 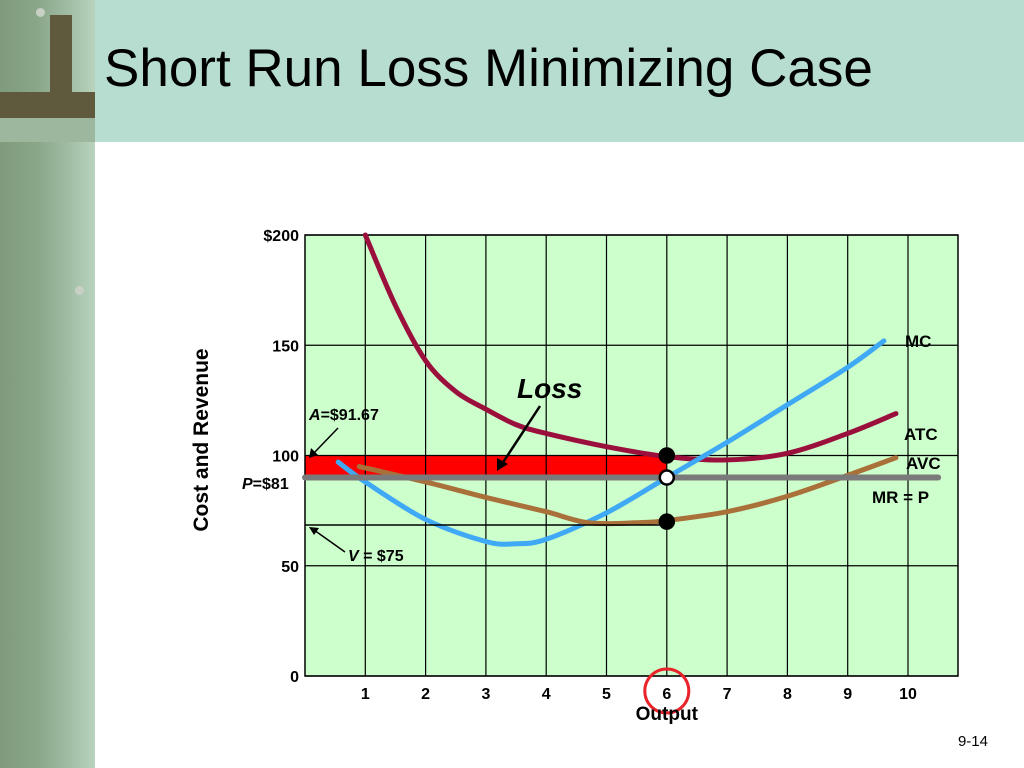 What do you see at coordinates (502, 464) in the screenshot?
I see `loss-arrowhead` at bounding box center [502, 464].